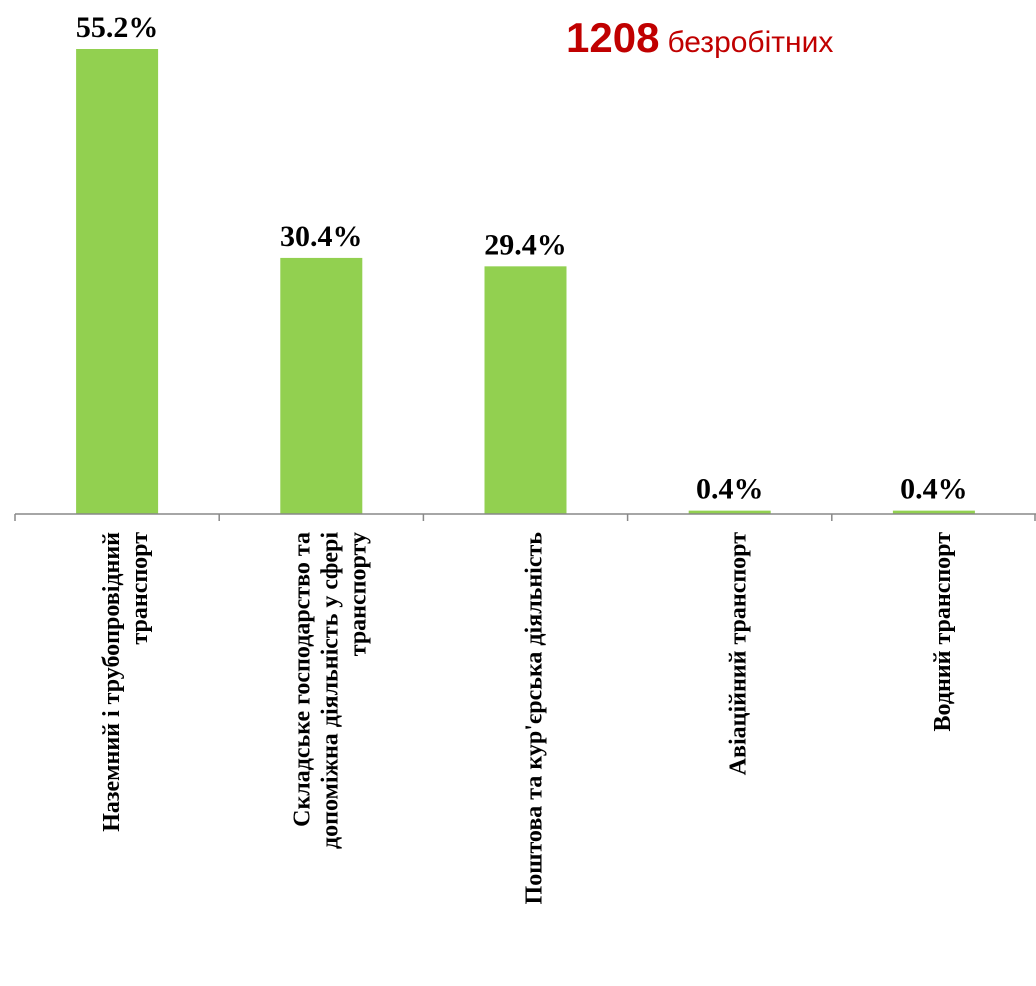 The image size is (1036, 986). I want to click on category-label-line: Поштова та кур'єрська діяльність, so click(535, 718).